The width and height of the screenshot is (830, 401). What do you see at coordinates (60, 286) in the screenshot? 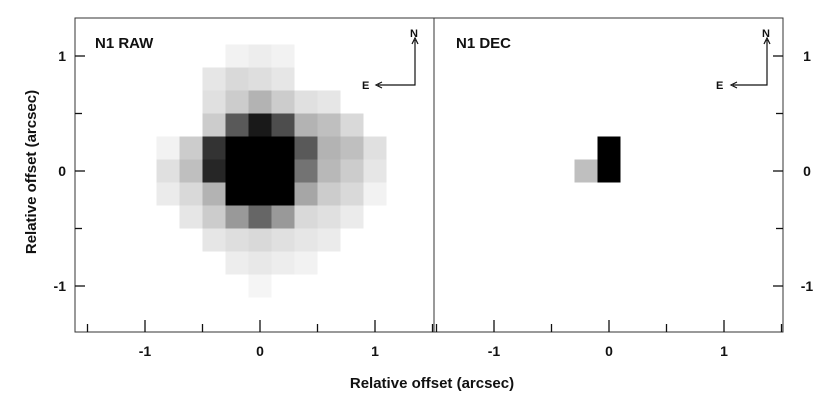
I see `left-y-tick-label: -1` at bounding box center [60, 286].